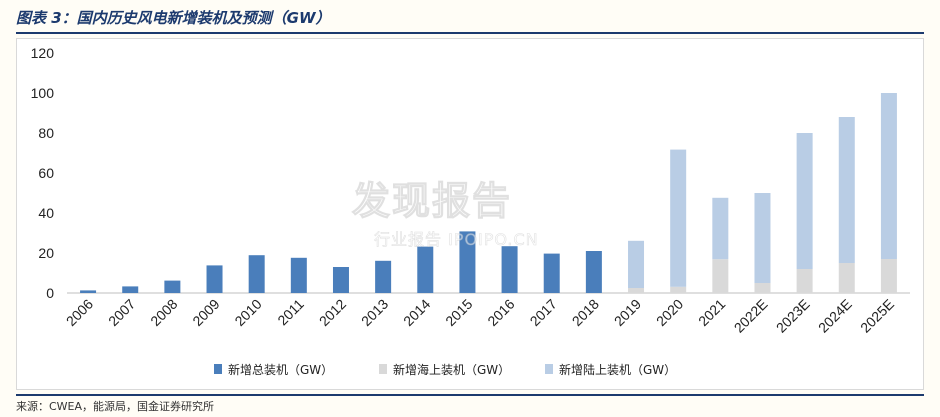 The height and width of the screenshot is (417, 940). I want to click on legend-label-total: 新增总装机（GW）, so click(281, 369).